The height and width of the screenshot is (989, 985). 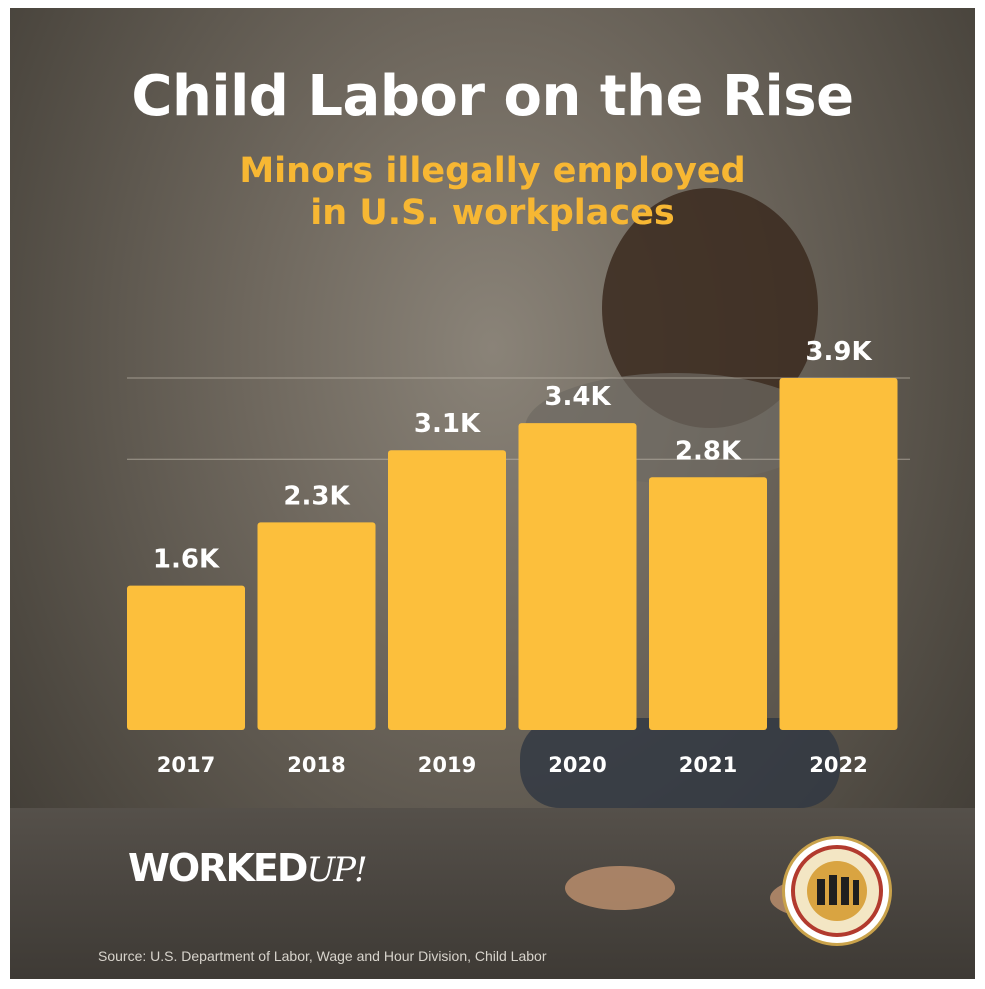 I want to click on worked-up-logo: WORKEDUP!, so click(x=248, y=868).